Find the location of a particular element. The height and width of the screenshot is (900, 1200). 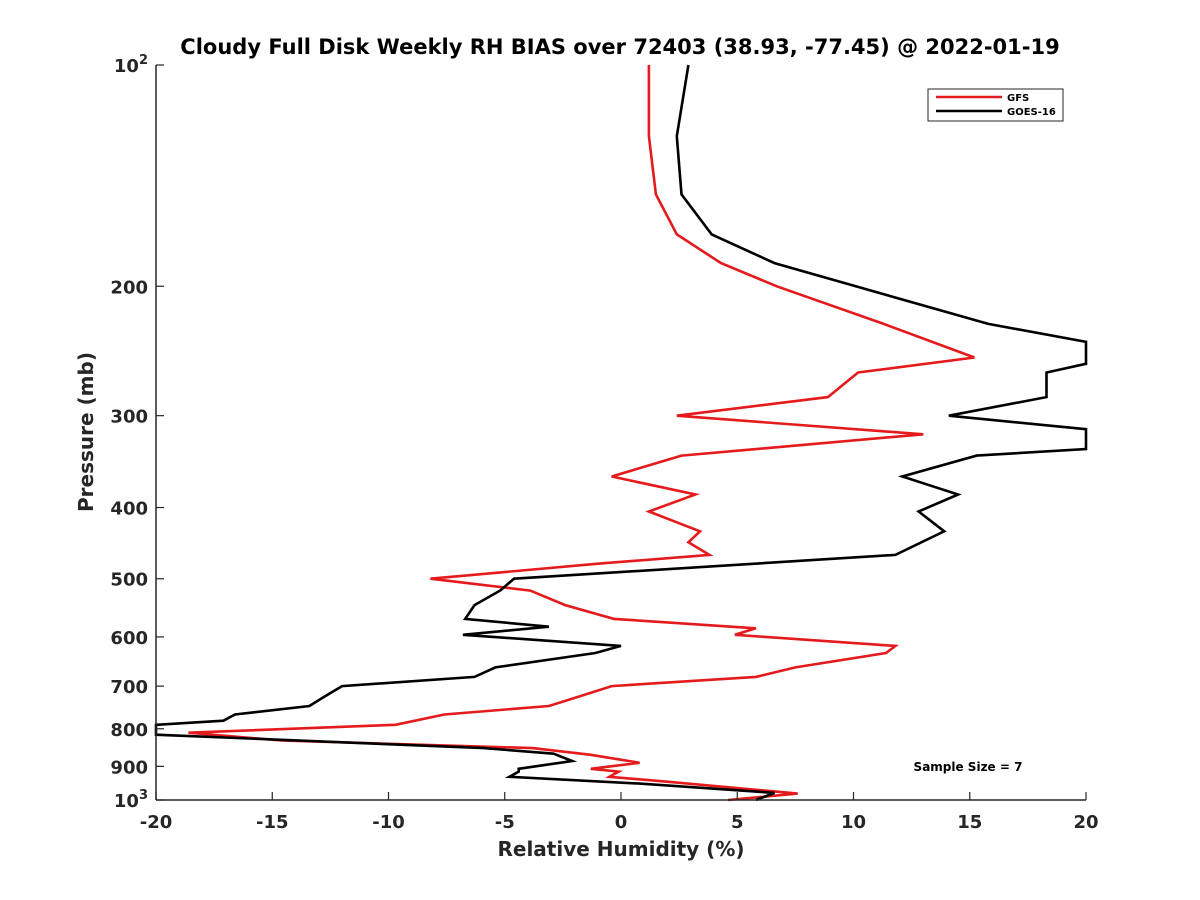

y-ticks: 10² 200 300 400 500 600 700 800 900 10³ is located at coordinates (137, 432).